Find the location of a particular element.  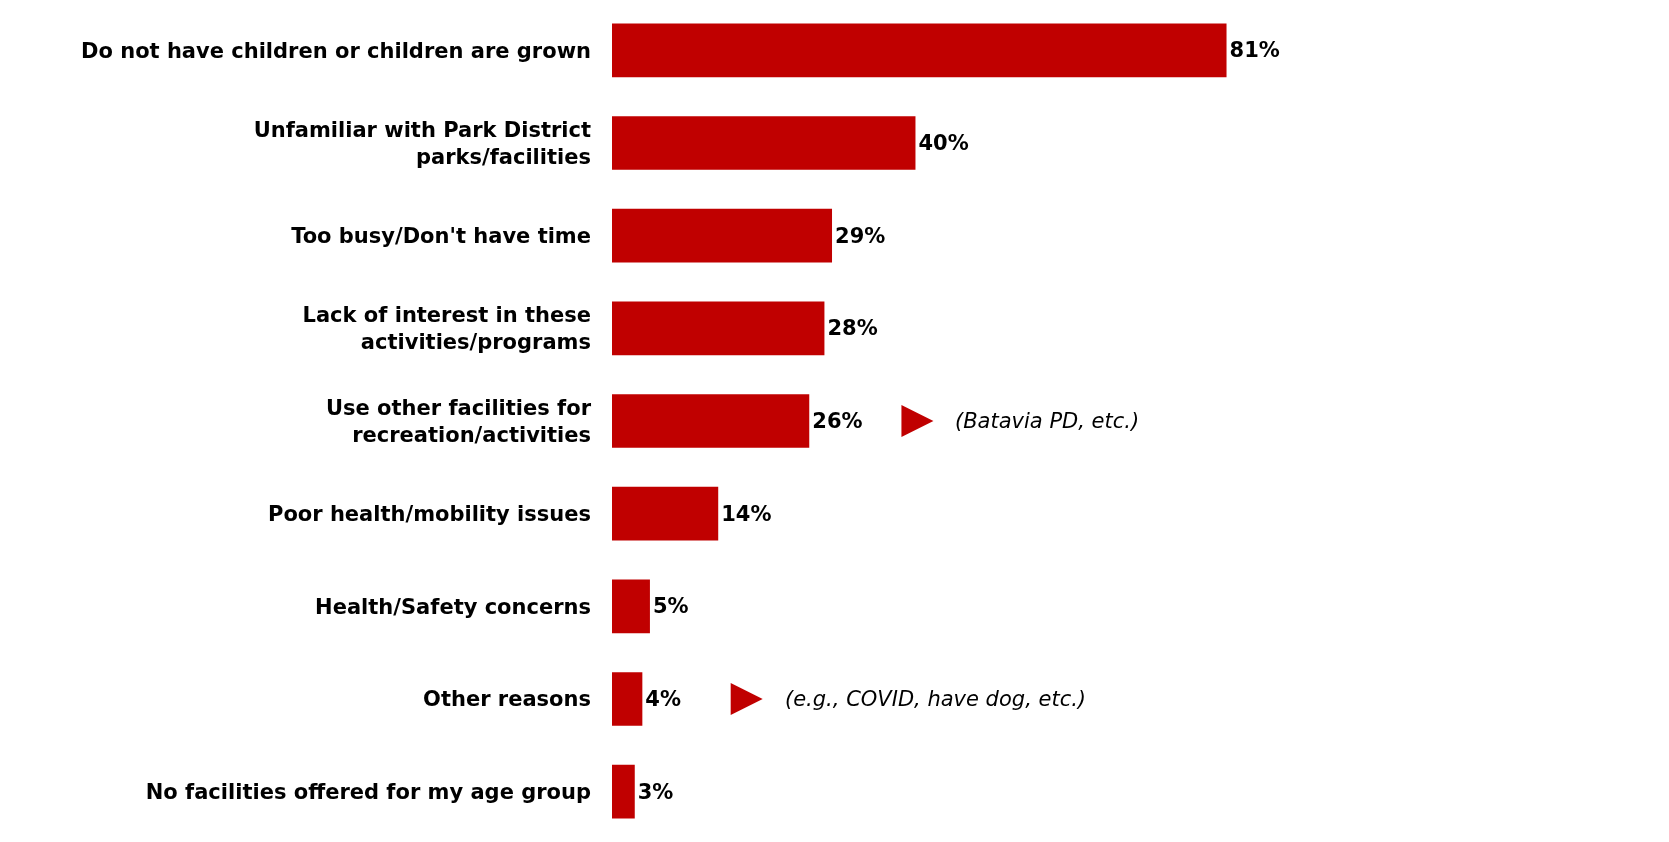

y-tick-label: Other reasons is located at coordinates (507, 699).